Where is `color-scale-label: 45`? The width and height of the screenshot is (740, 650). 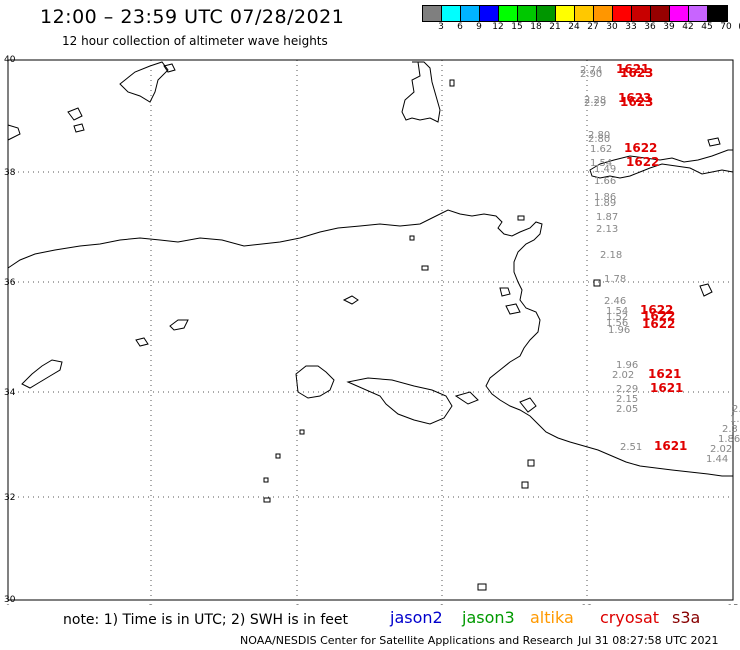
color-scale-label: 45 is located at coordinates (707, 27).